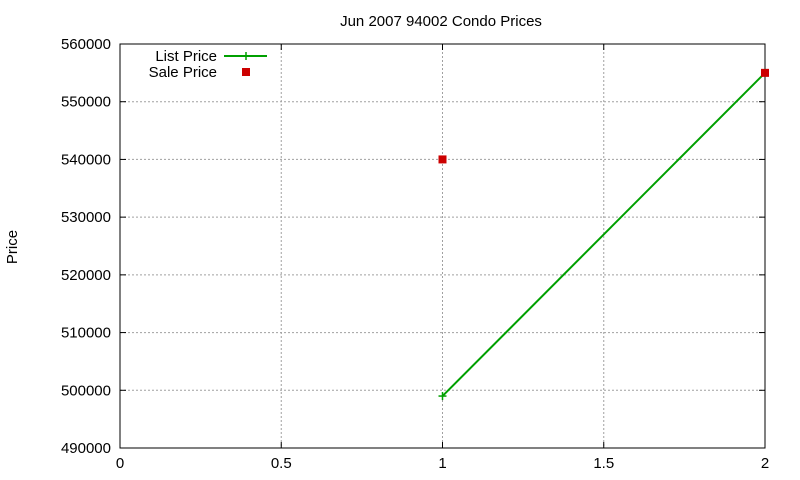 The height and width of the screenshot is (480, 800). Describe the element at coordinates (441, 21) in the screenshot. I see `chart-title: Jun 2007 94002 Condo Prices` at that location.